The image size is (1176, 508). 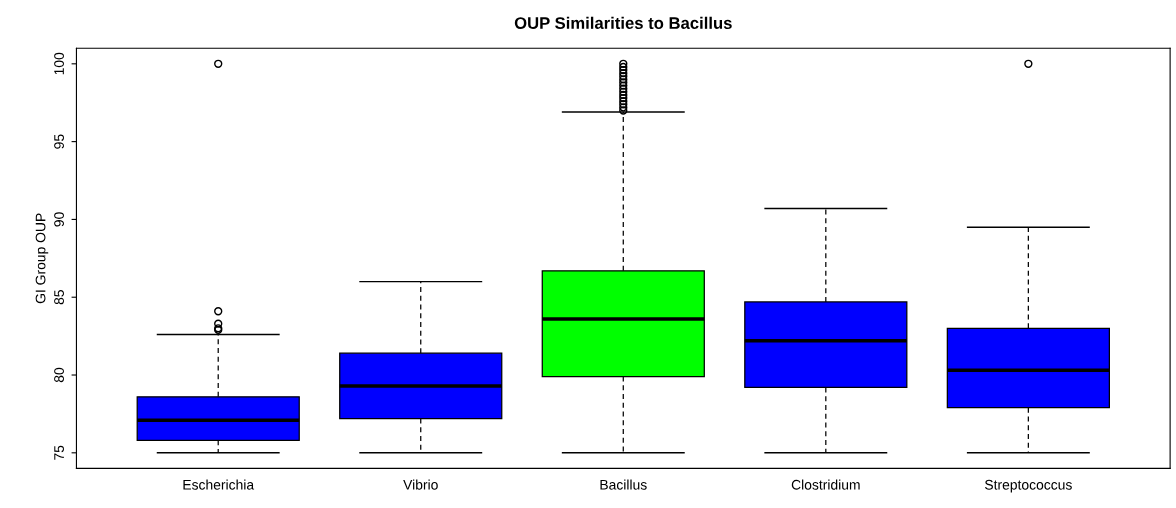 I want to click on y-tick-label: 100, so click(x=59, y=63).